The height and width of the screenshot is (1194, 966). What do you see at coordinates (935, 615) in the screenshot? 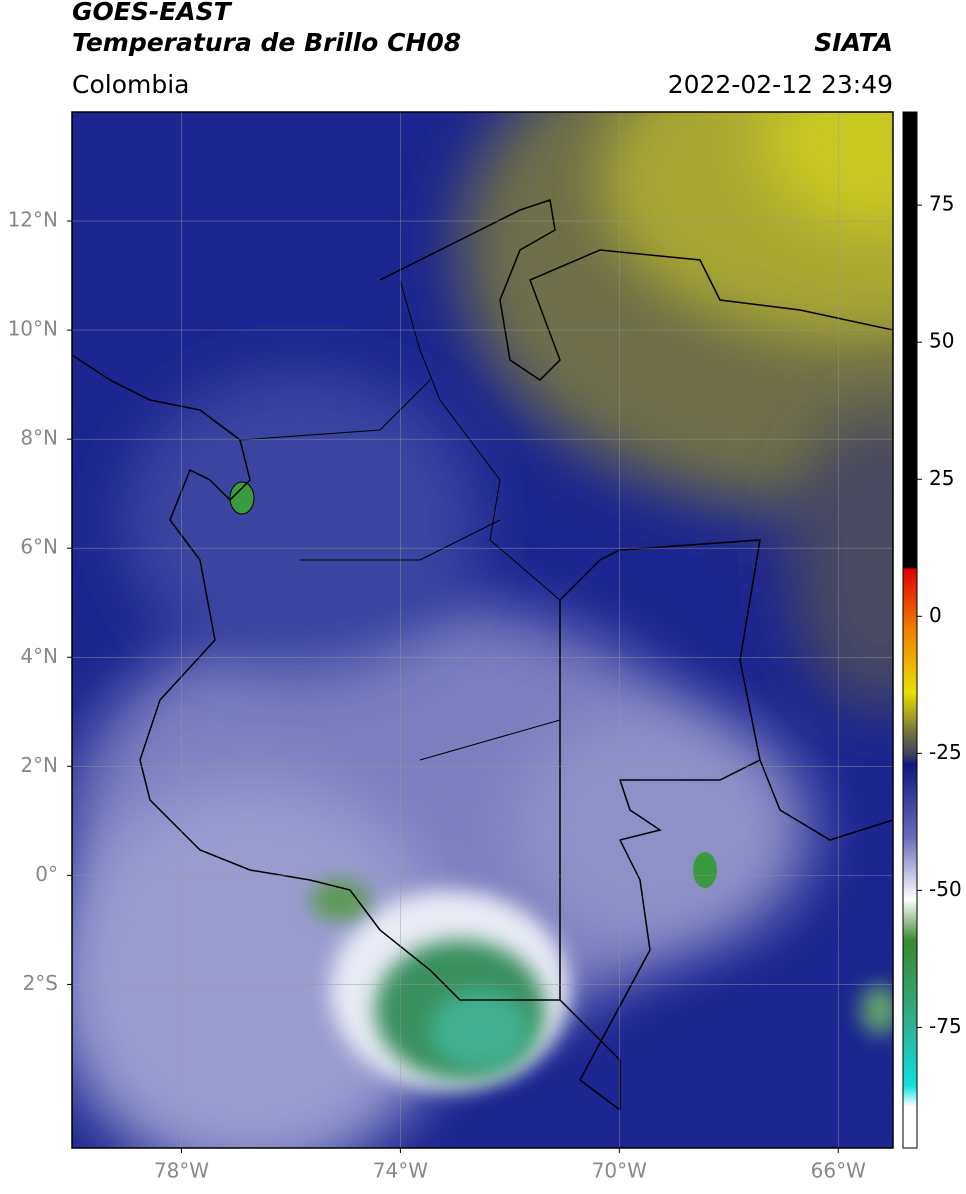
I see `colorbar-tick-label: 0` at bounding box center [935, 615].